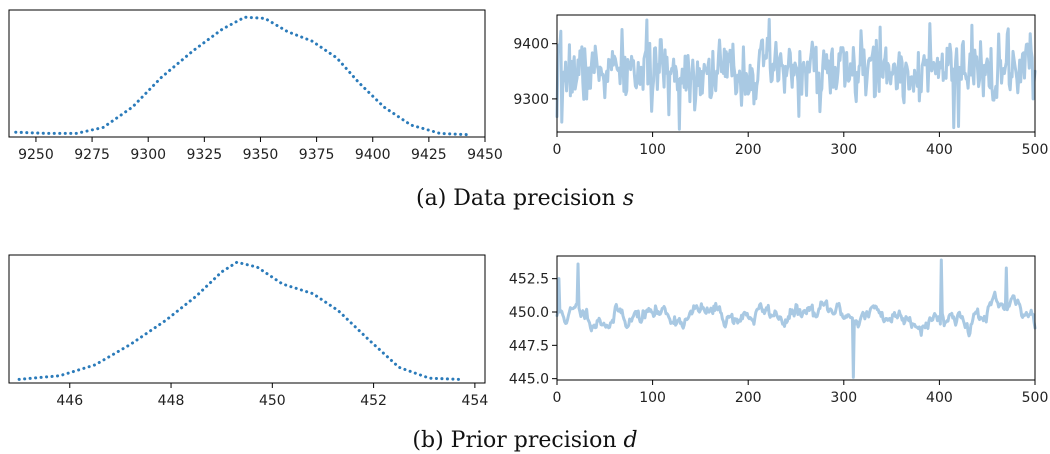  What do you see at coordinates (69, 401) in the screenshot?
I see `d-density-x-tick-label: 446` at bounding box center [69, 401].